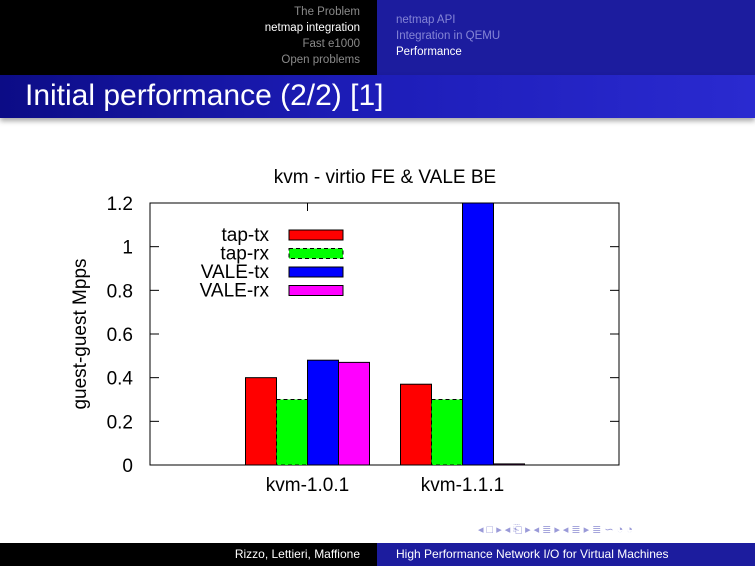  I want to click on x-tick-label: kvm-1.0.1, so click(307, 485).